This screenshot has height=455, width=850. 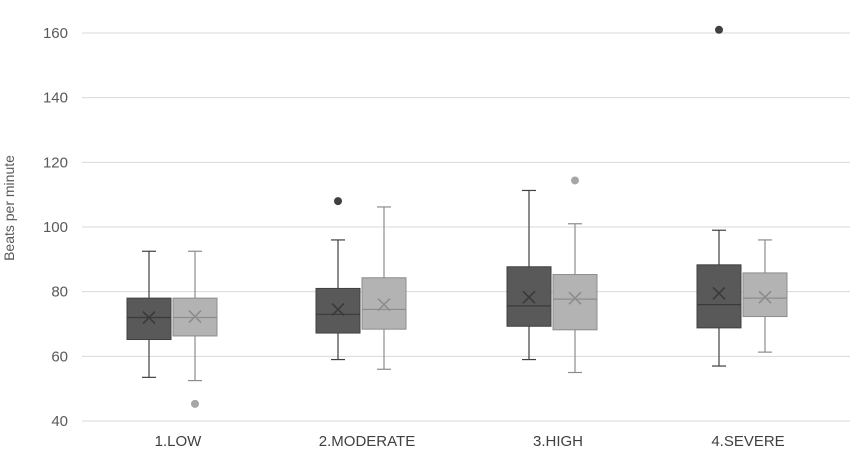 I want to click on y-tick-label: 40, so click(x=59, y=421).